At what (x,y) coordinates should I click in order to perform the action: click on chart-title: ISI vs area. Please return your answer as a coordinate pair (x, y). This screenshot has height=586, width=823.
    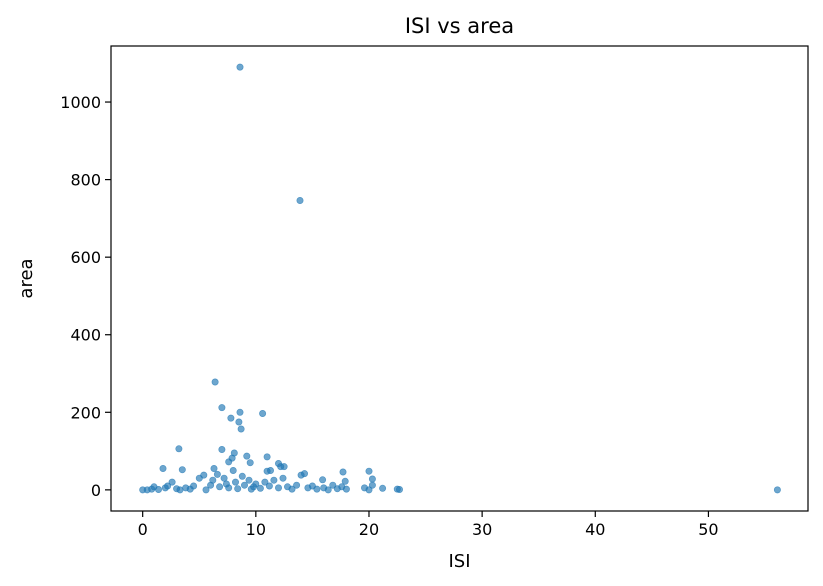
    Looking at the image, I should click on (459, 26).